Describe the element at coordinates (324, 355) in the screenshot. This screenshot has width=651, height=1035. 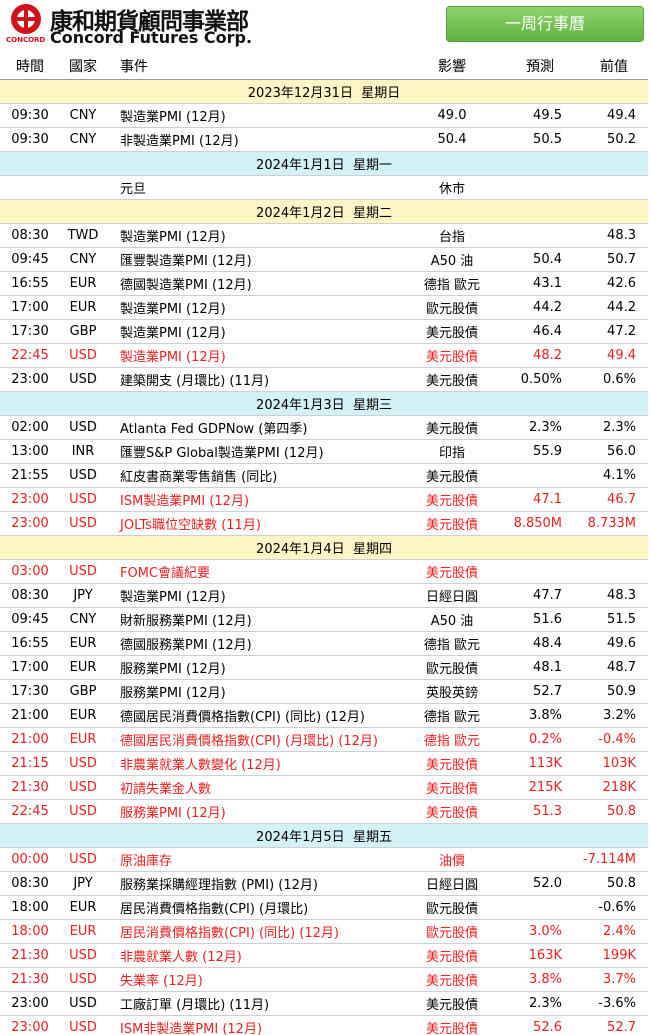
I see `event-row: 22:45 USD 製造業PMI (12月) 美元股債 48.2 49.4` at that location.